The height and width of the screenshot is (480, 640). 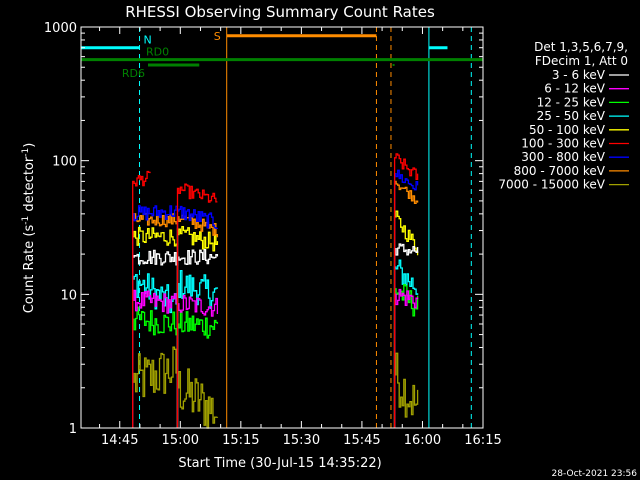 What do you see at coordinates (393, 64) in the screenshot?
I see `flag-marker-rd6` at bounding box center [393, 64].